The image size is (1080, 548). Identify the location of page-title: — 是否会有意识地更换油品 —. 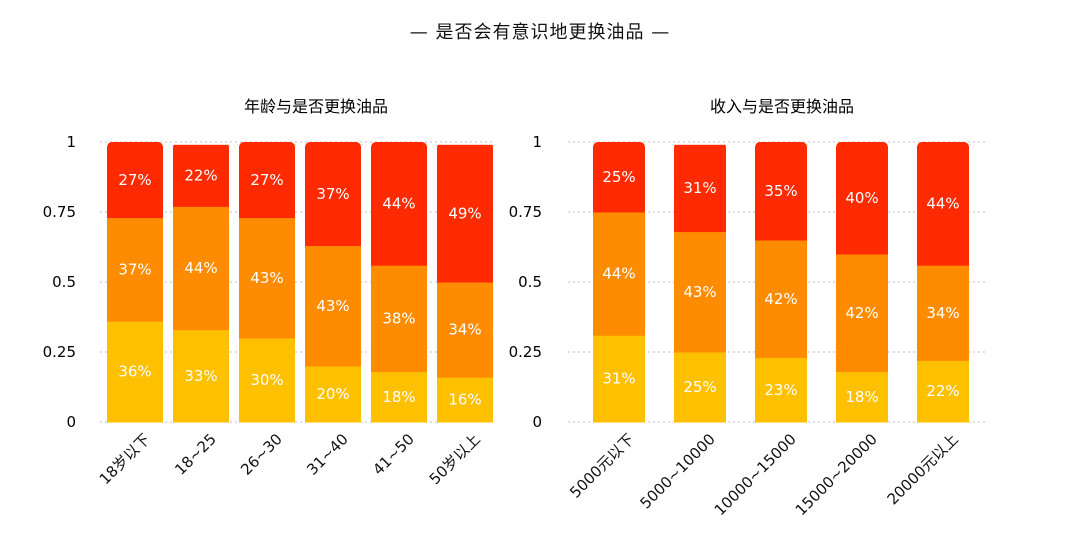
(540, 32).